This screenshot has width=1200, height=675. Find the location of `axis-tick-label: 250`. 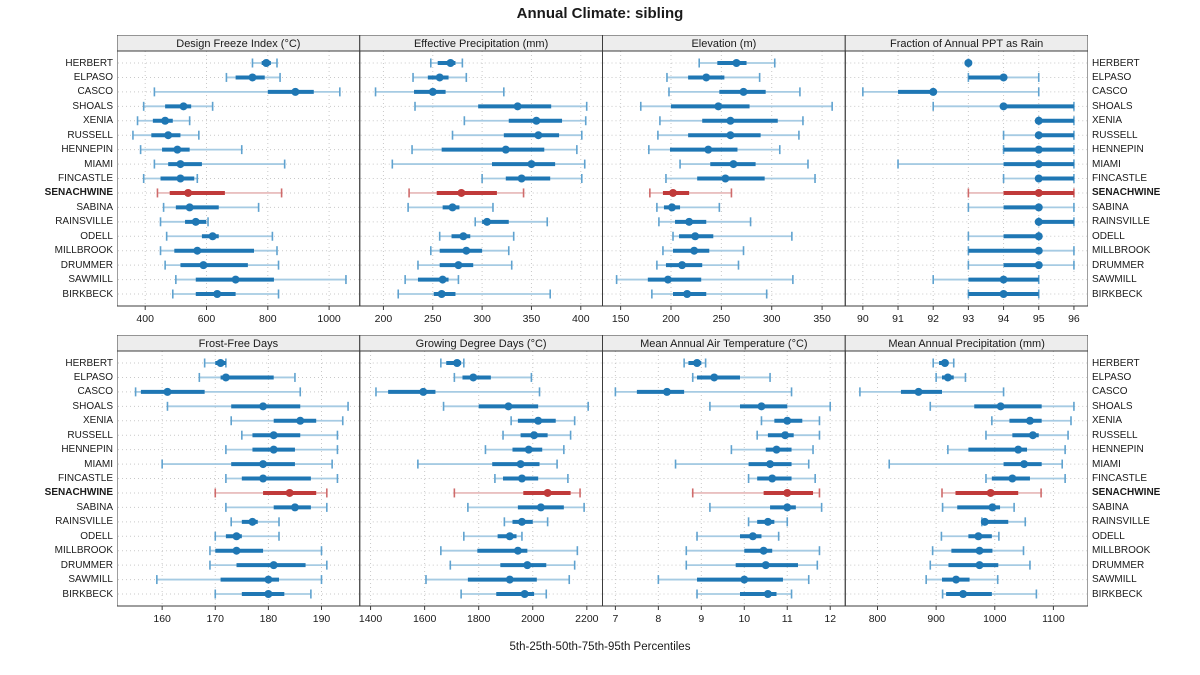

axis-tick-label: 250 is located at coordinates (722, 319).